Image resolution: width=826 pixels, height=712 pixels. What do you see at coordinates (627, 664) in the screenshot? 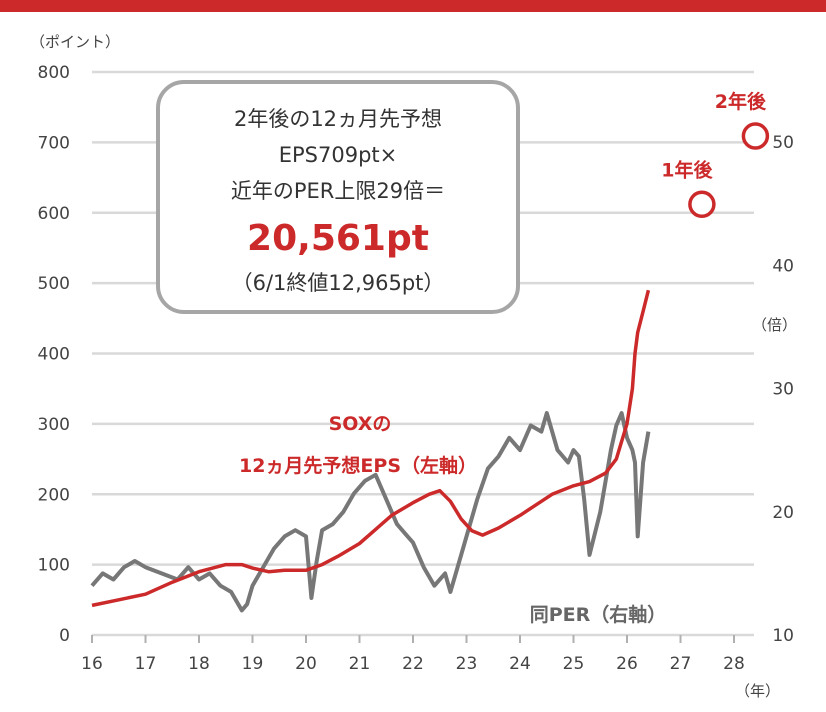
I see `x-tick-label: 26` at bounding box center [627, 664].